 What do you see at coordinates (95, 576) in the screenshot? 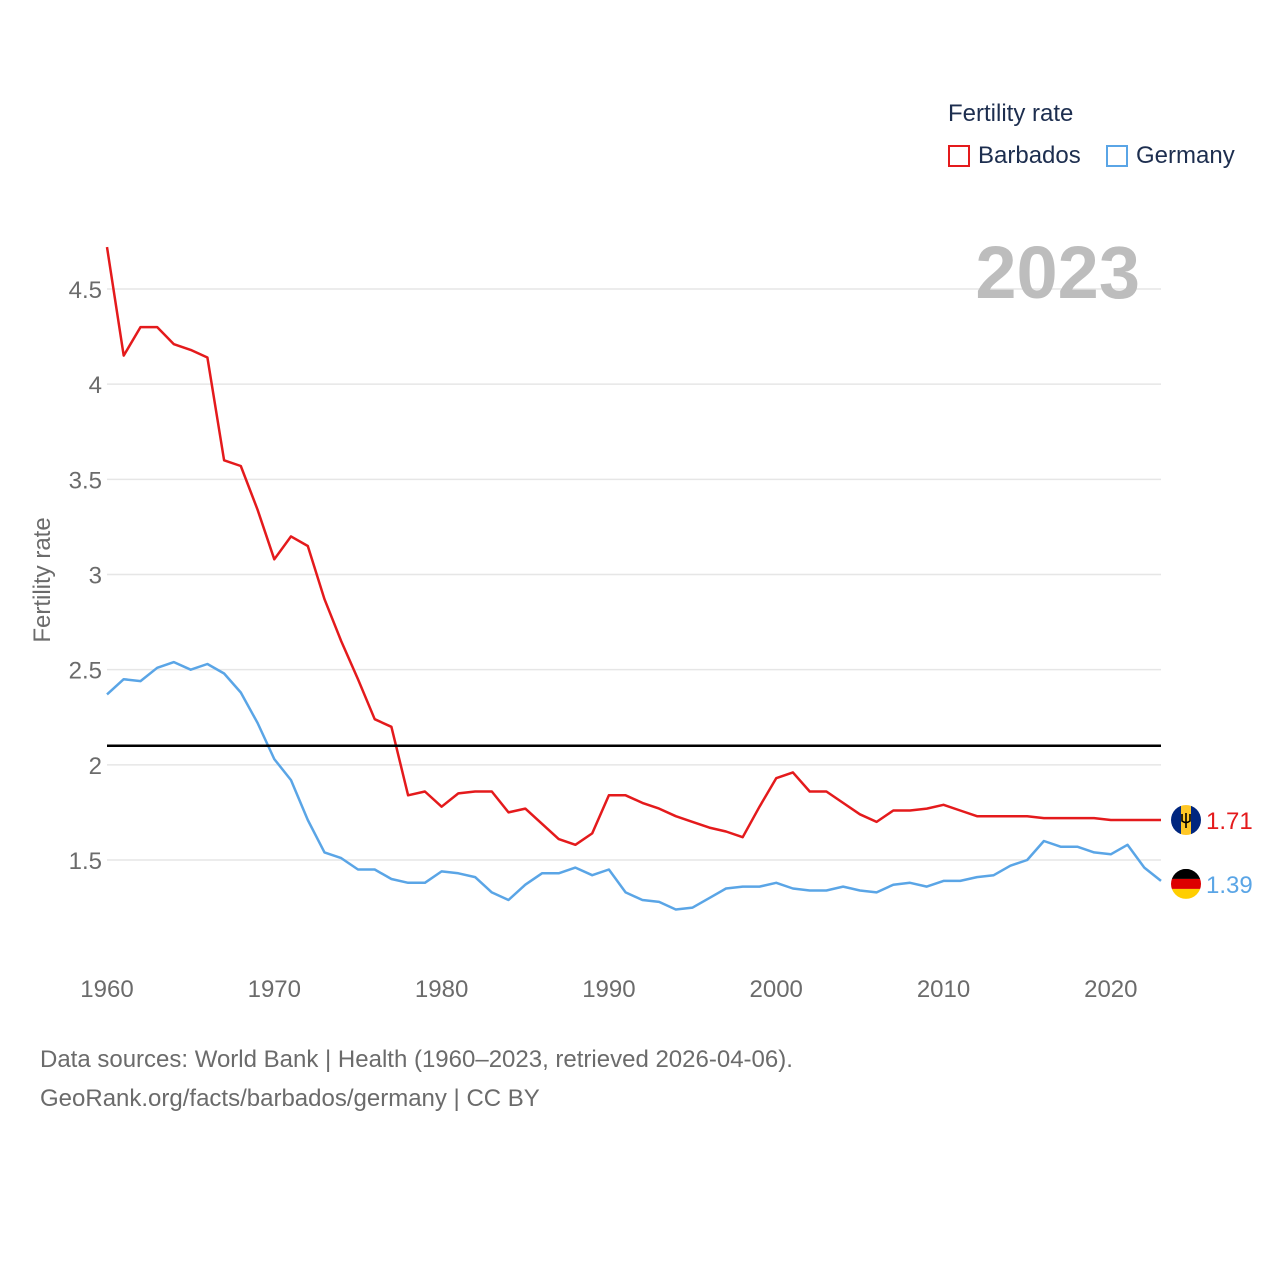
I see `y-tick-label: 3` at bounding box center [95, 576].